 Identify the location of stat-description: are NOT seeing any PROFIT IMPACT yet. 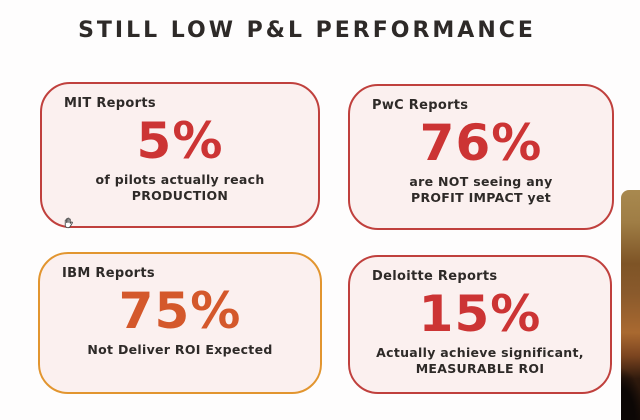
(480, 191).